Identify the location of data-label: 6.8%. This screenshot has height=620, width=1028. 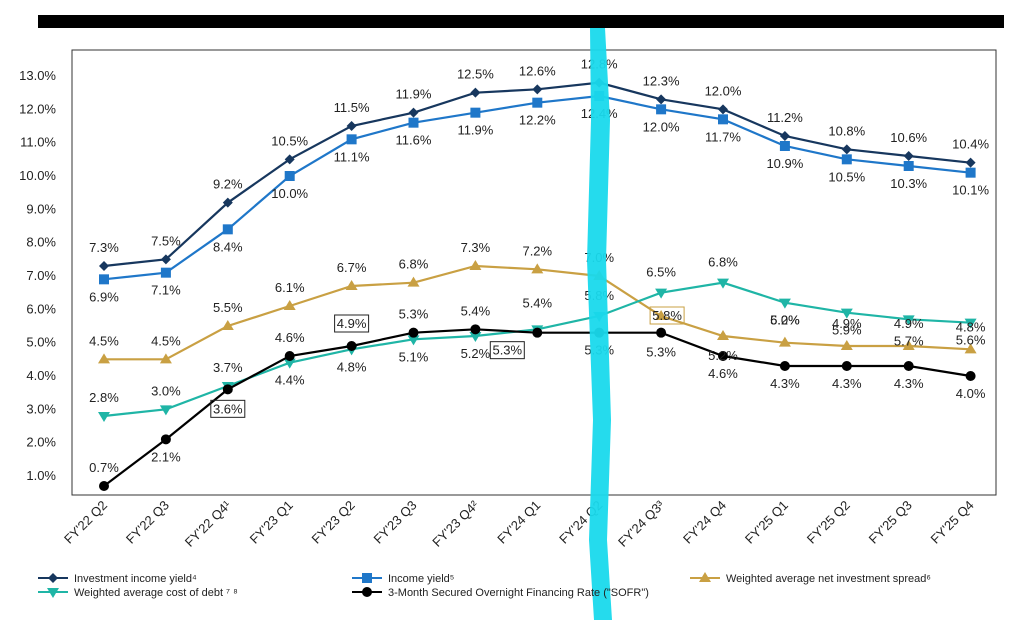
(723, 262).